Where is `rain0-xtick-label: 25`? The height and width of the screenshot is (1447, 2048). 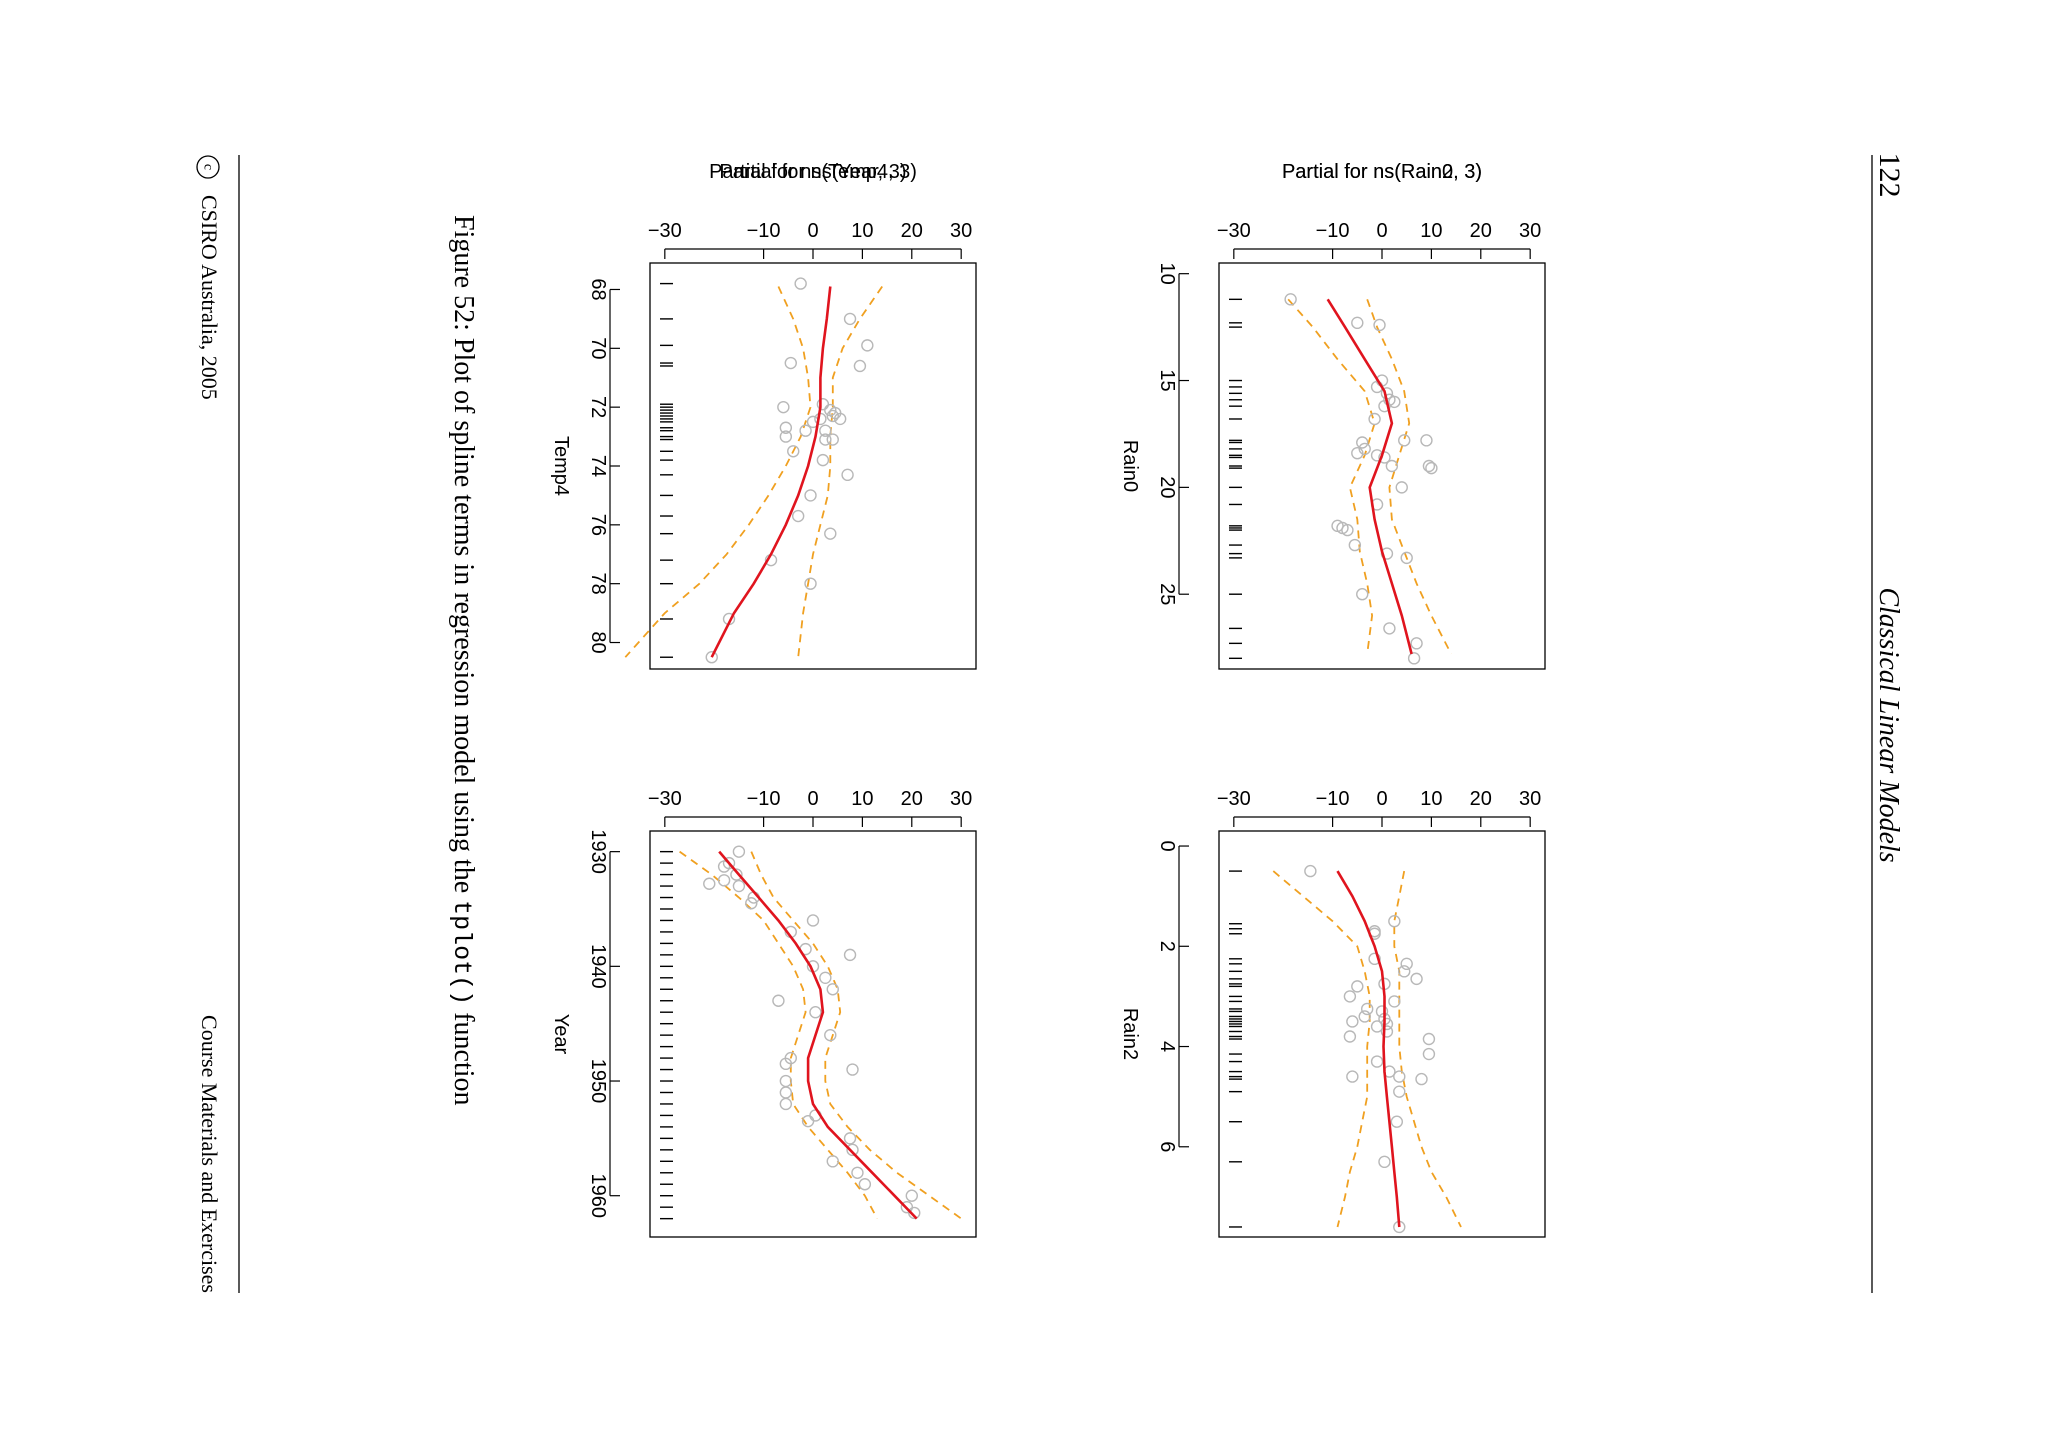
rain0-xtick-label: 25 is located at coordinates (1167, 594).